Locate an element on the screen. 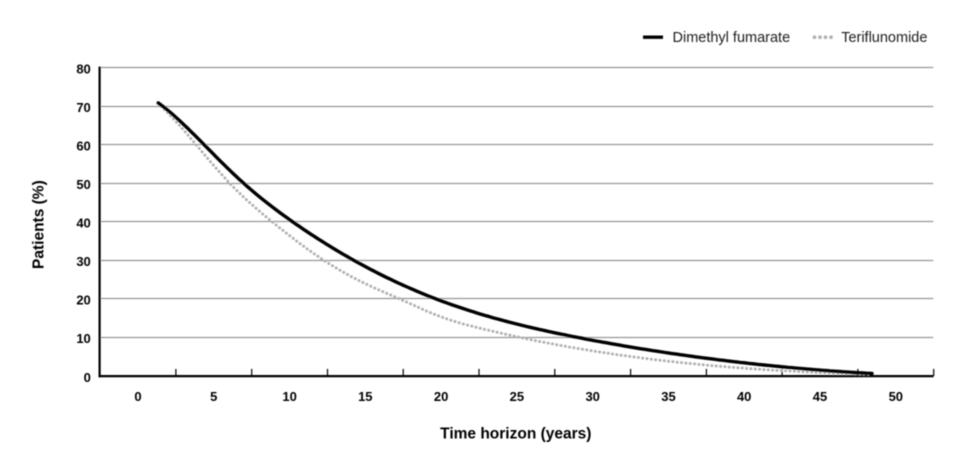 The height and width of the screenshot is (469, 975). svg-text: 45 is located at coordinates (820, 396).